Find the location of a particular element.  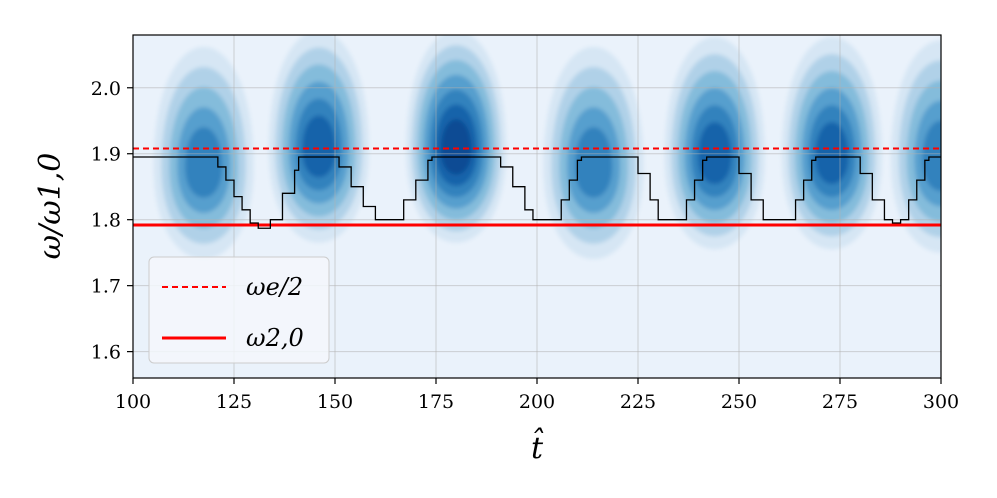

reference-lines is located at coordinates (537, 187).